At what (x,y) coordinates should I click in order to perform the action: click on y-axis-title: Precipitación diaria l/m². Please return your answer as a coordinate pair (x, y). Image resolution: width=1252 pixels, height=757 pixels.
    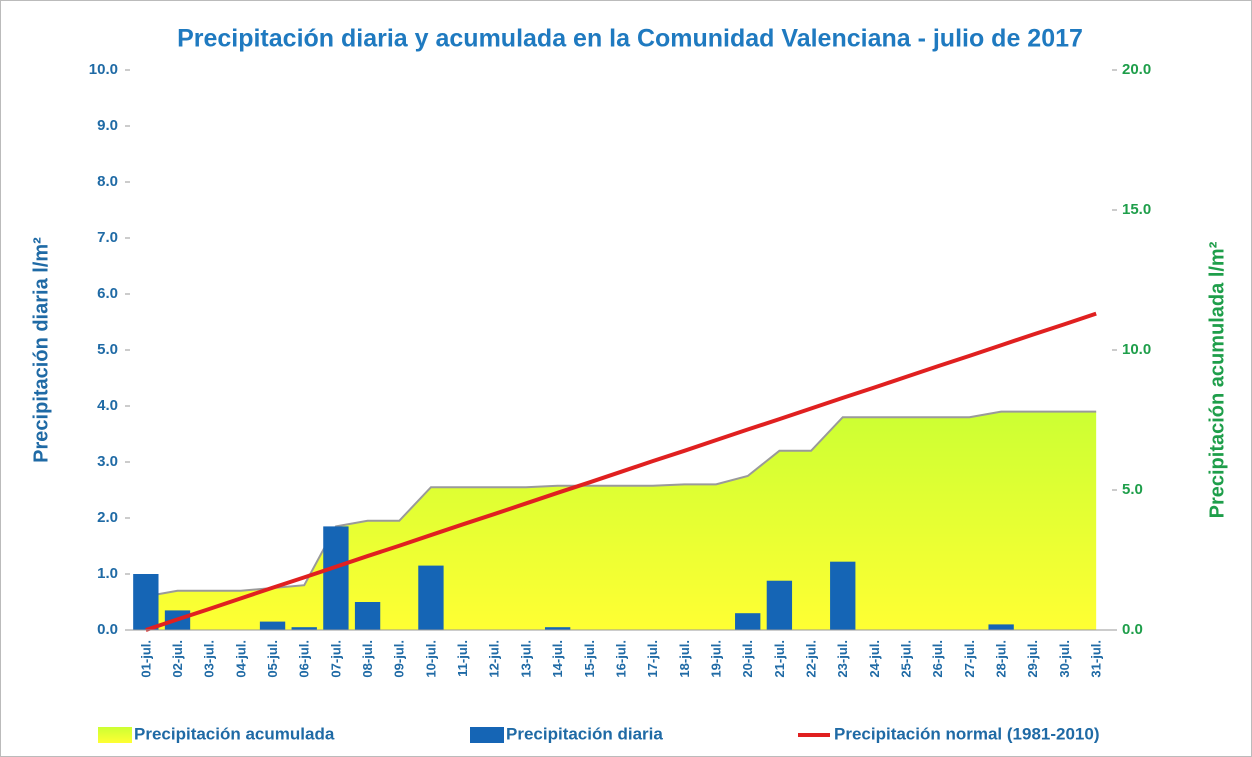
    Looking at the image, I should click on (41, 350).